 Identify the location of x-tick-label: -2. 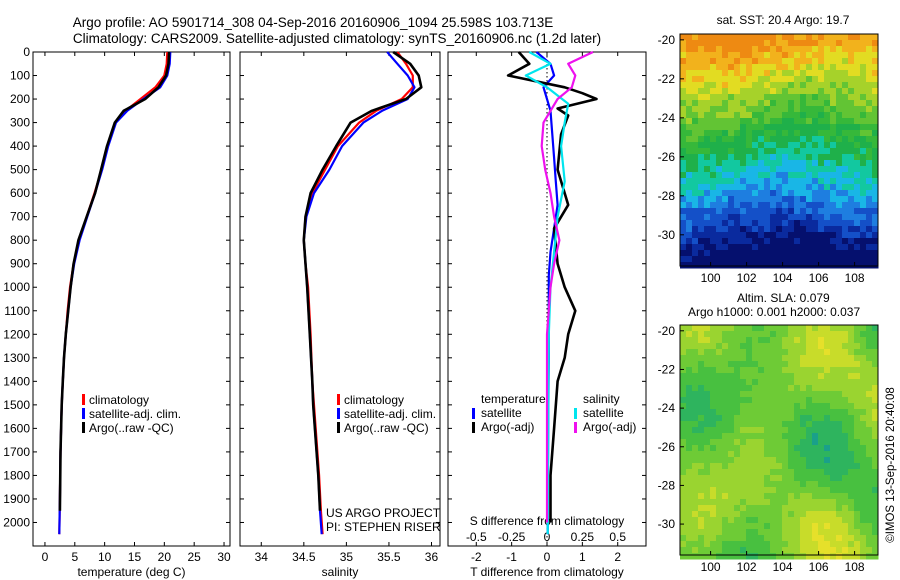
(476, 557).